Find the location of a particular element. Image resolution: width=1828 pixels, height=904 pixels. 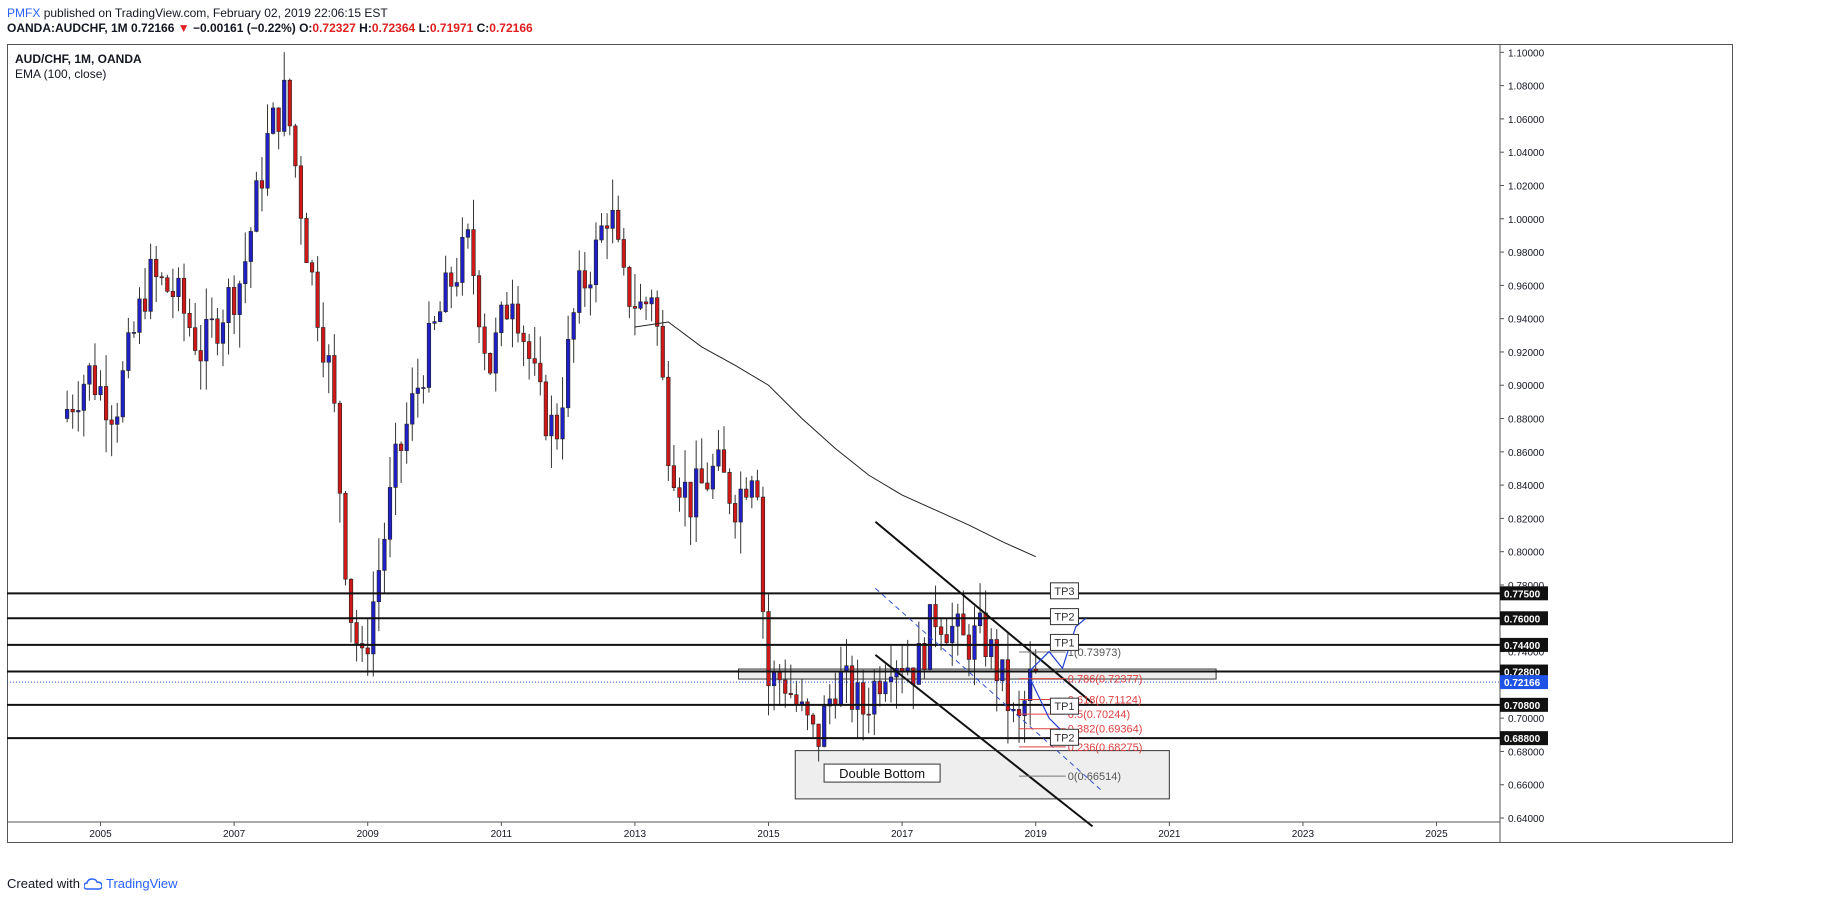

footer: Created with TradingView is located at coordinates (92, 883).